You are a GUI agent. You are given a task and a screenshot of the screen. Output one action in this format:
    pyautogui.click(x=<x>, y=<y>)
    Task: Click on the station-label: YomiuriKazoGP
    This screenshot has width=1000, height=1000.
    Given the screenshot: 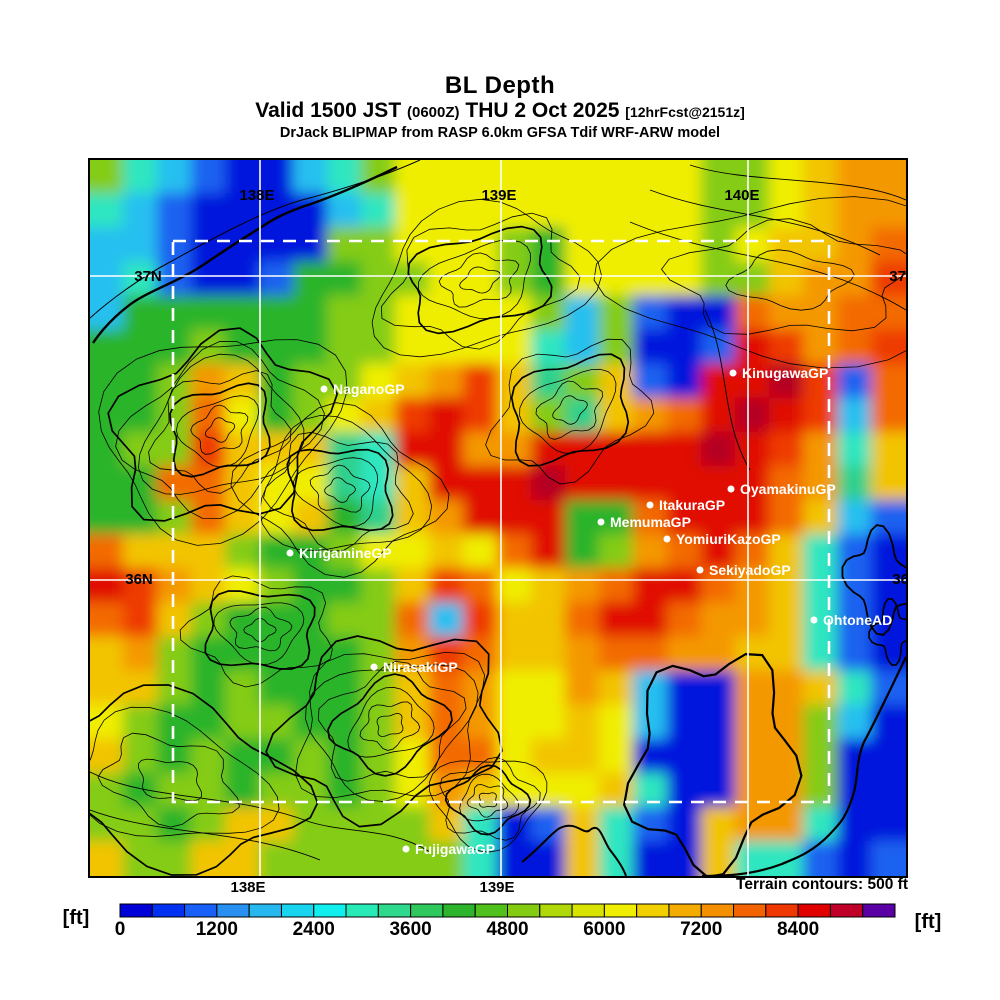 What is the action you would take?
    pyautogui.click(x=728, y=539)
    